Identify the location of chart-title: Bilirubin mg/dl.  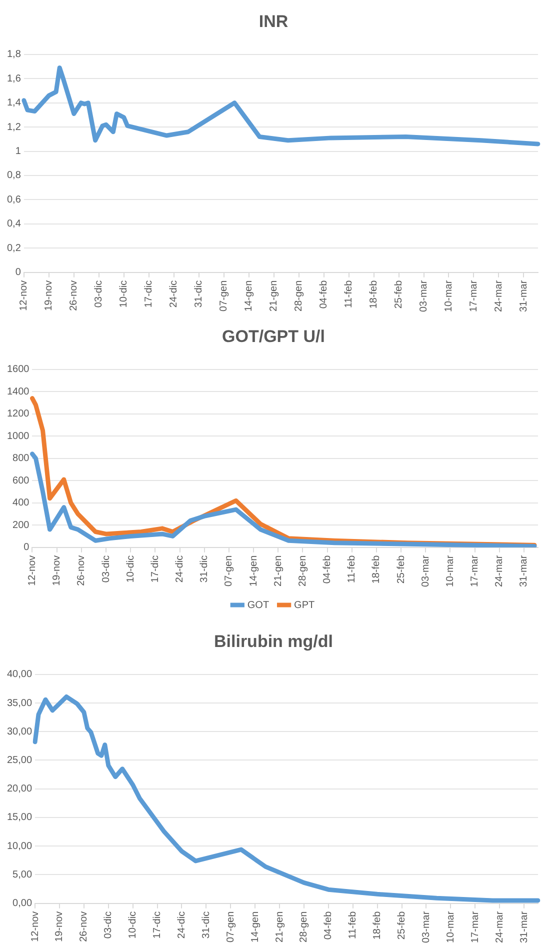
(273, 641).